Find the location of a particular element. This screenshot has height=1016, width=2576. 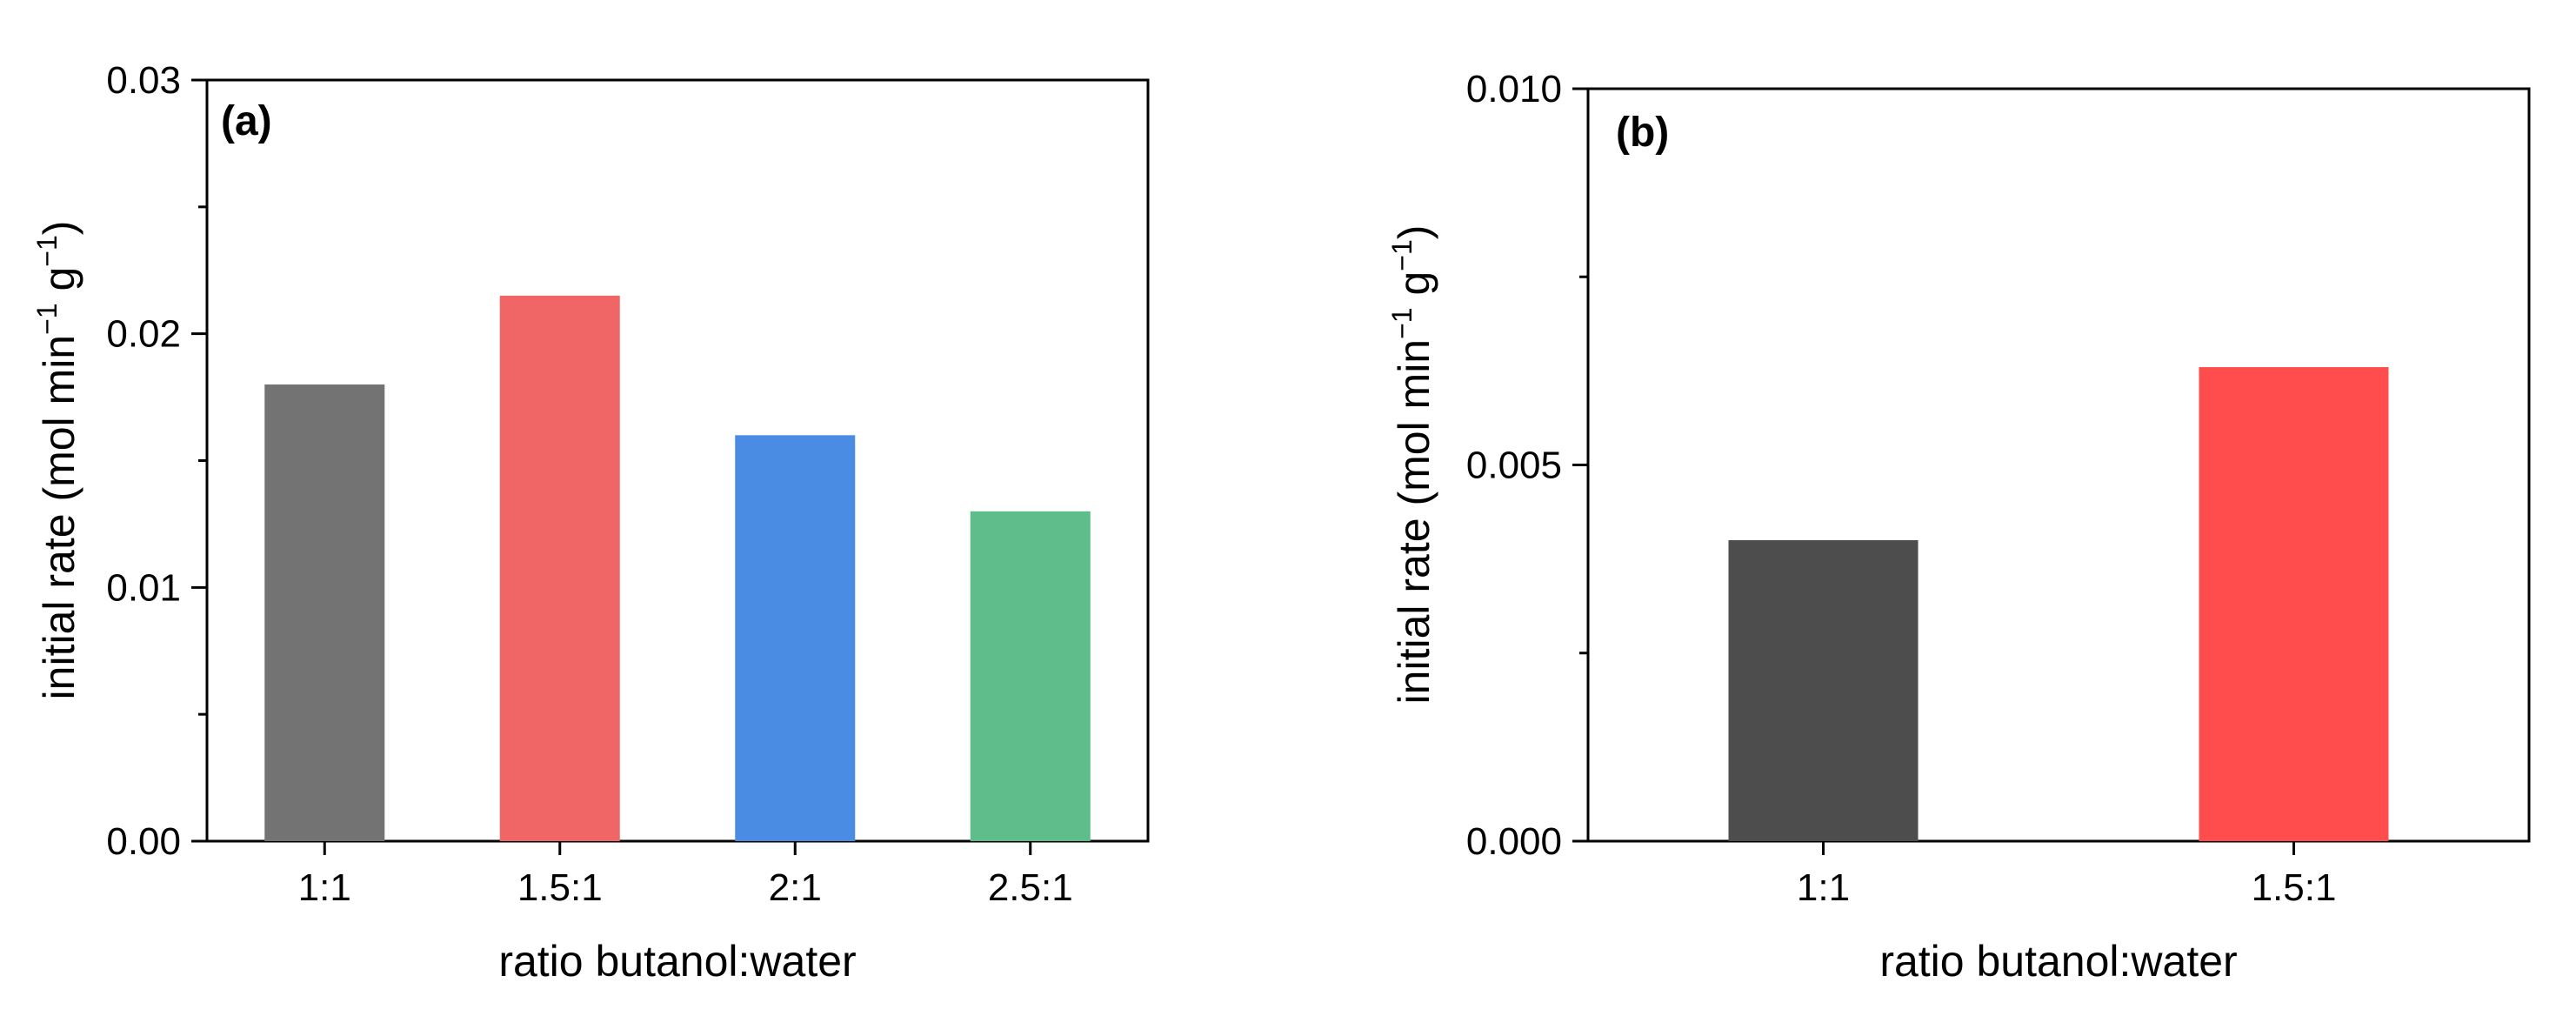

y-axis-title-b-sup2: −1 is located at coordinates (1402, 255).